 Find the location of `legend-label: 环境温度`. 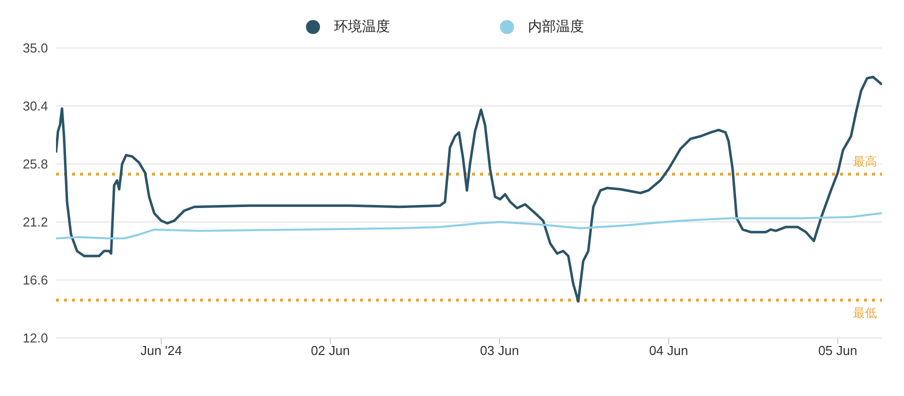

legend-label: 环境温度 is located at coordinates (362, 27).